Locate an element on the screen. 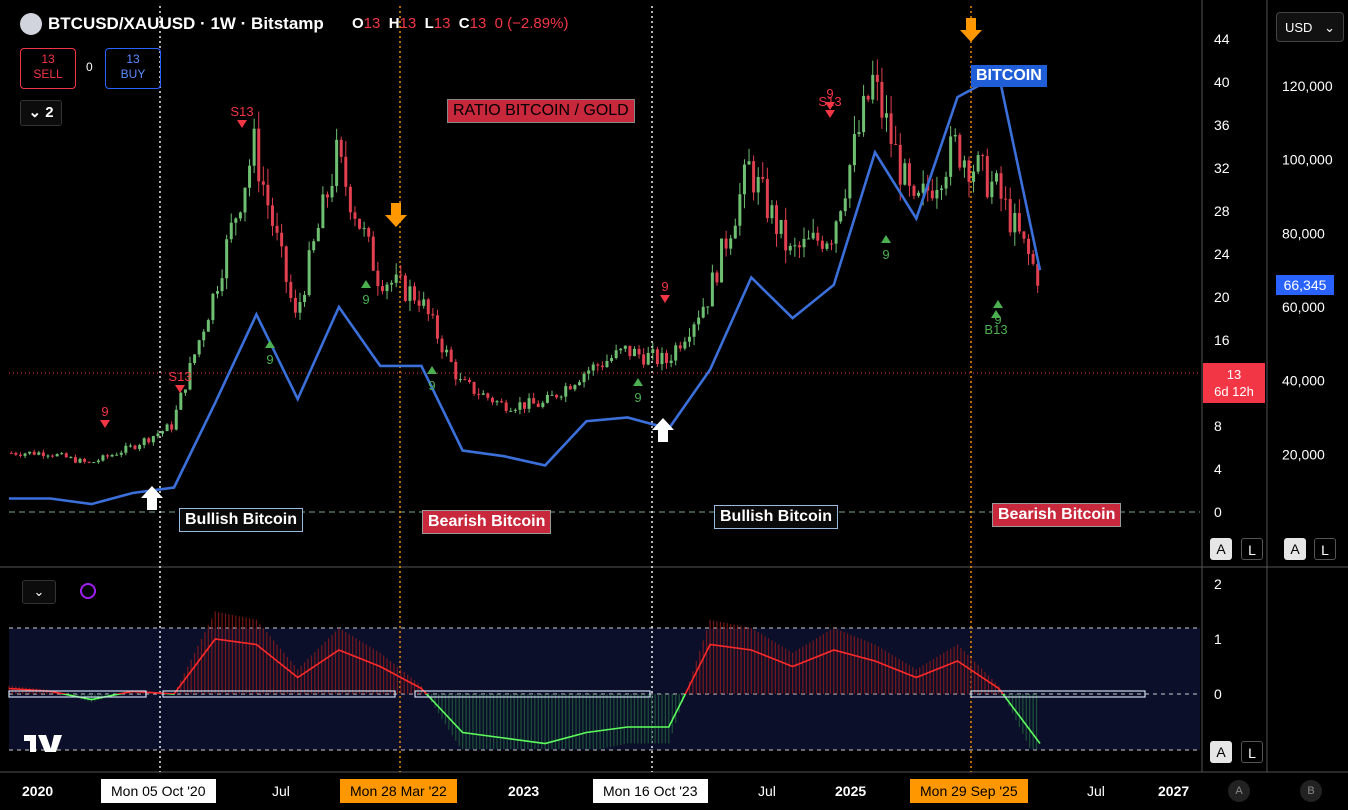 The width and height of the screenshot is (1348, 810). phase-label-bearish-2: Bearish Bitcoin is located at coordinates (1057, 515).